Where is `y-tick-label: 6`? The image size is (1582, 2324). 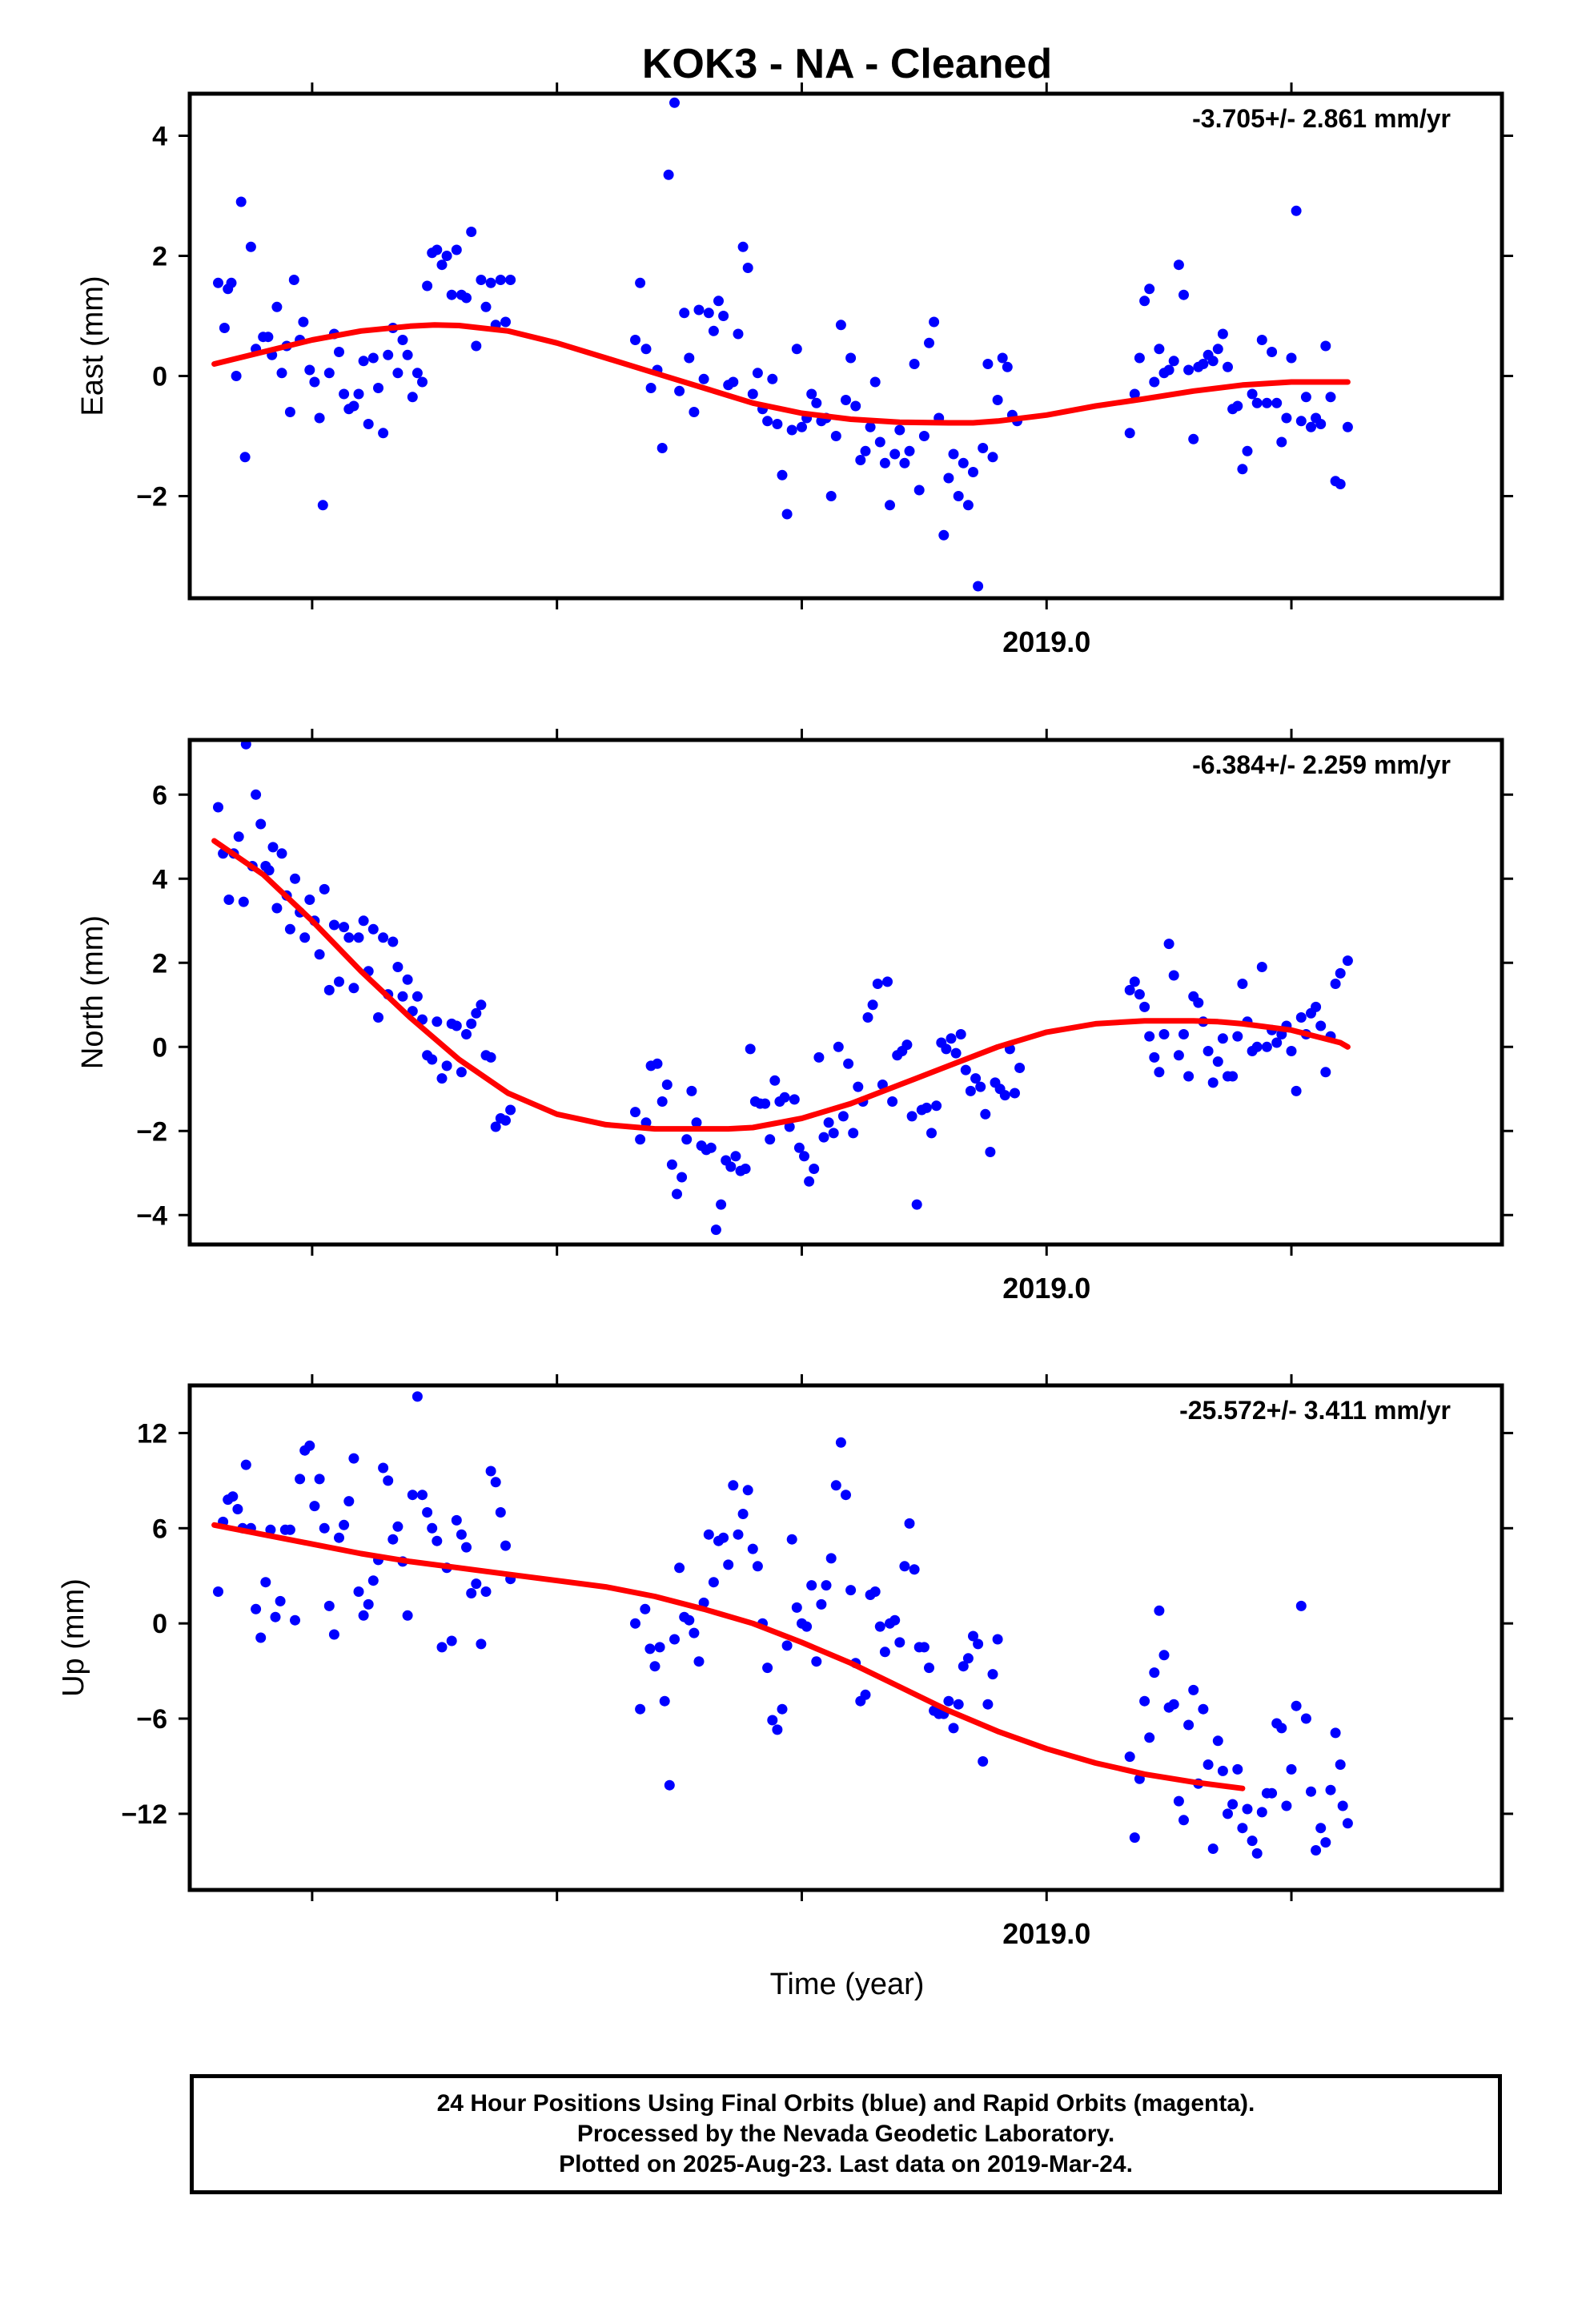
y-tick-label: 6 is located at coordinates (159, 1529).